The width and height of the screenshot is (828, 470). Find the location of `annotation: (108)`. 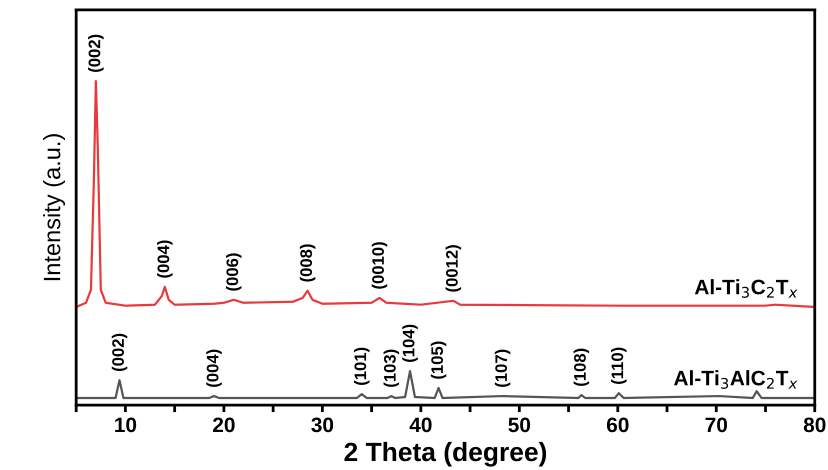

annotation: (108) is located at coordinates (582, 367).